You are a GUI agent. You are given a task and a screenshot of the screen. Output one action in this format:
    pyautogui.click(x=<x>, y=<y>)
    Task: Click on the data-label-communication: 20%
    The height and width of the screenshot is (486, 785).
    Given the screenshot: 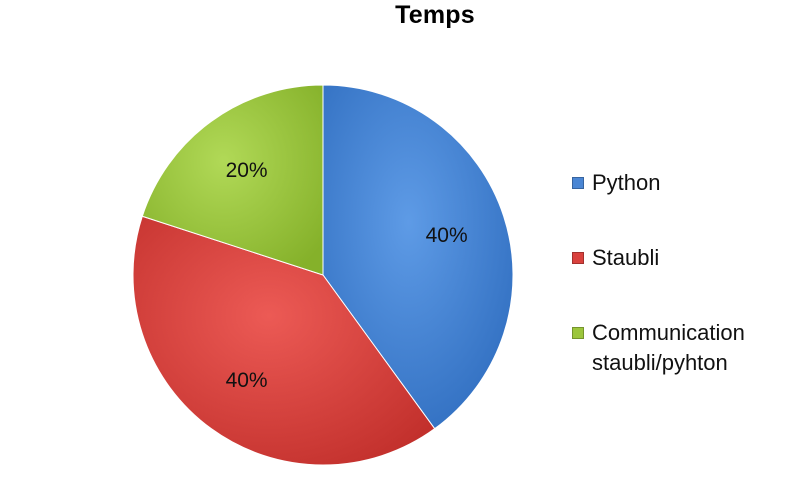 What is the action you would take?
    pyautogui.click(x=247, y=170)
    